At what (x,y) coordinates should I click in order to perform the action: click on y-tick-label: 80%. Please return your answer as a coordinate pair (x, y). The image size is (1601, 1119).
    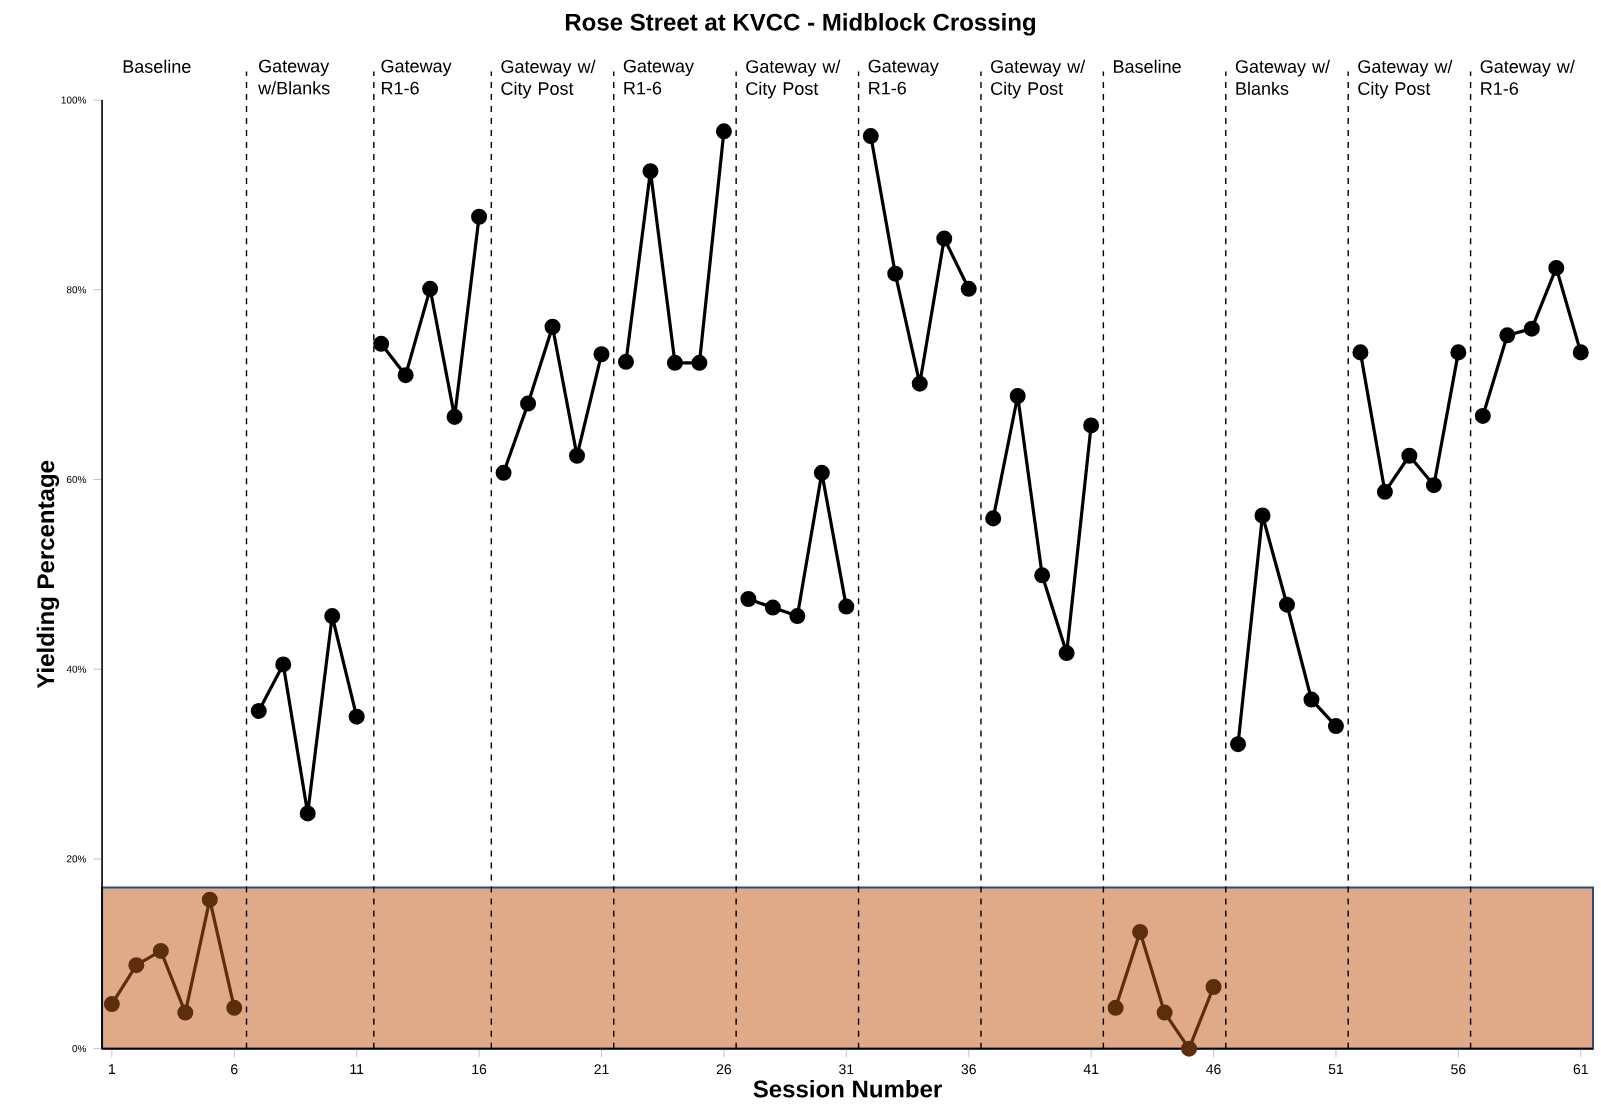
    Looking at the image, I should click on (76, 290).